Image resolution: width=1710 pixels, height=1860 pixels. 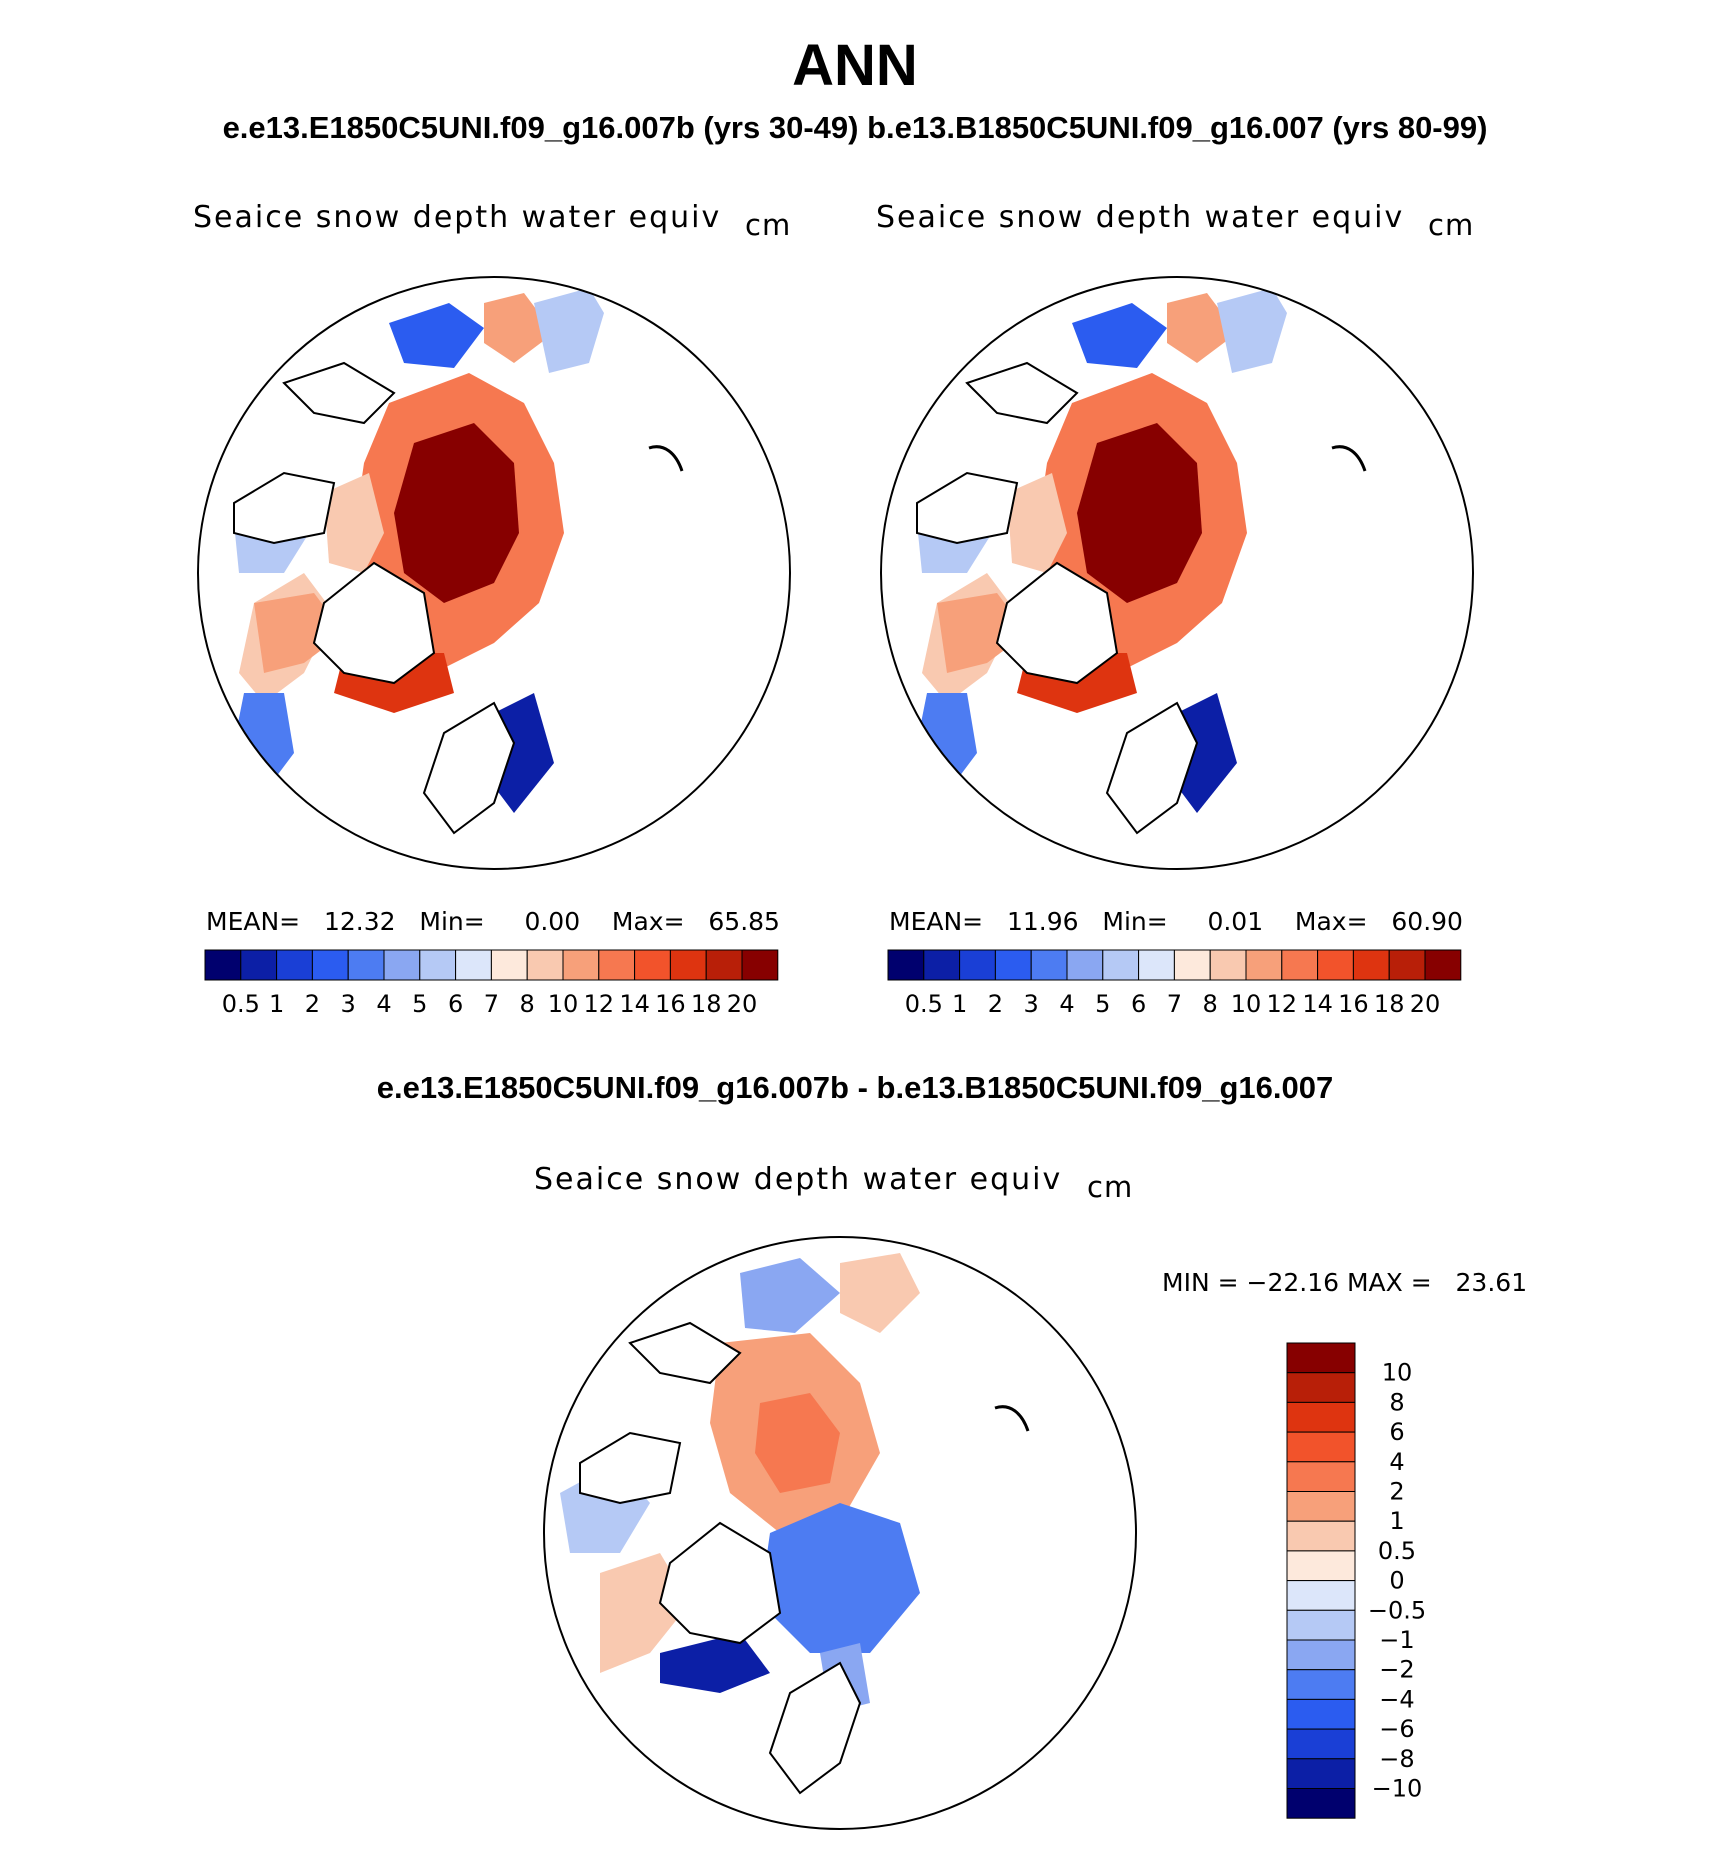 I want to click on panel2-colorbar-tick-label: 18, so click(x=1389, y=1004).